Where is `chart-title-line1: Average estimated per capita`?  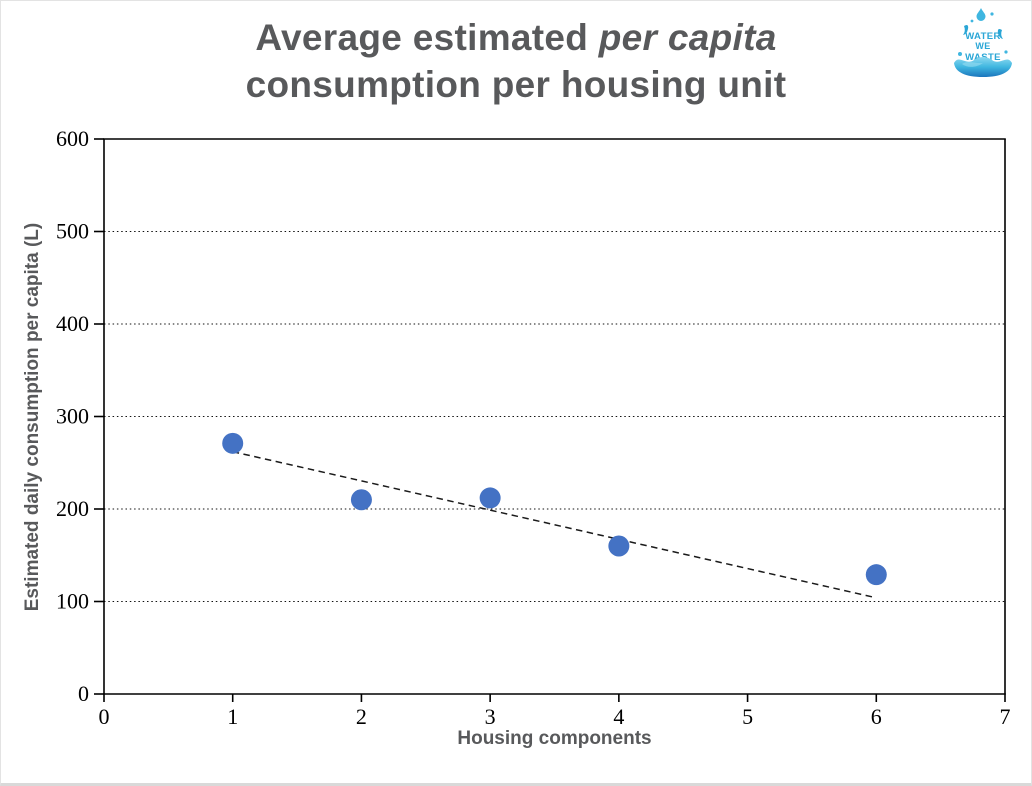
chart-title-line1: Average estimated per capita is located at coordinates (516, 38).